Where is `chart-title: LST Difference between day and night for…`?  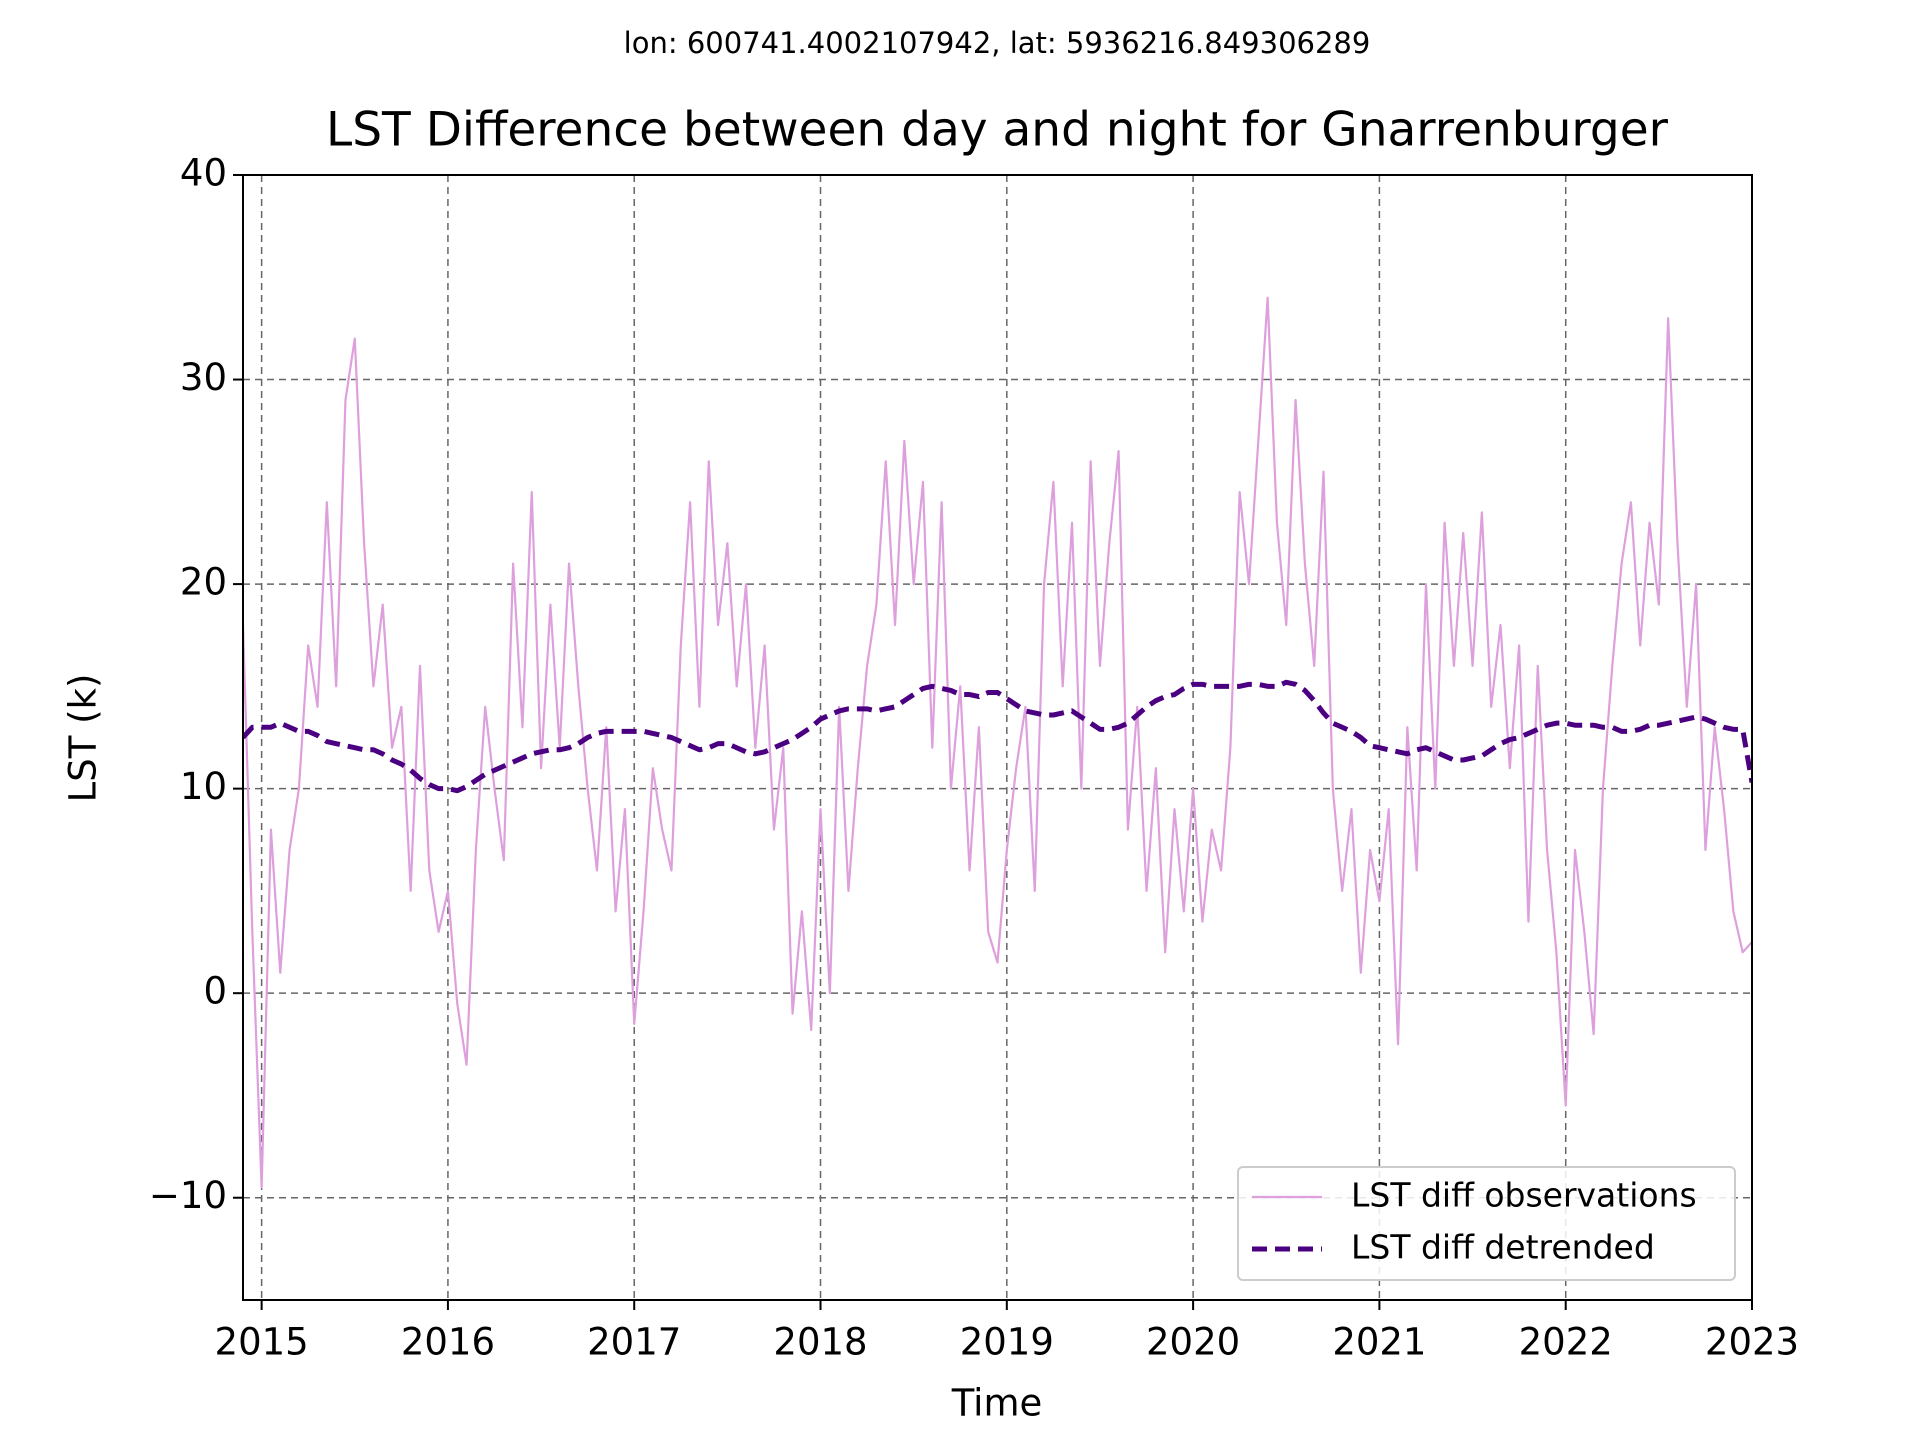
chart-title: LST Difference between day and night for… is located at coordinates (997, 130).